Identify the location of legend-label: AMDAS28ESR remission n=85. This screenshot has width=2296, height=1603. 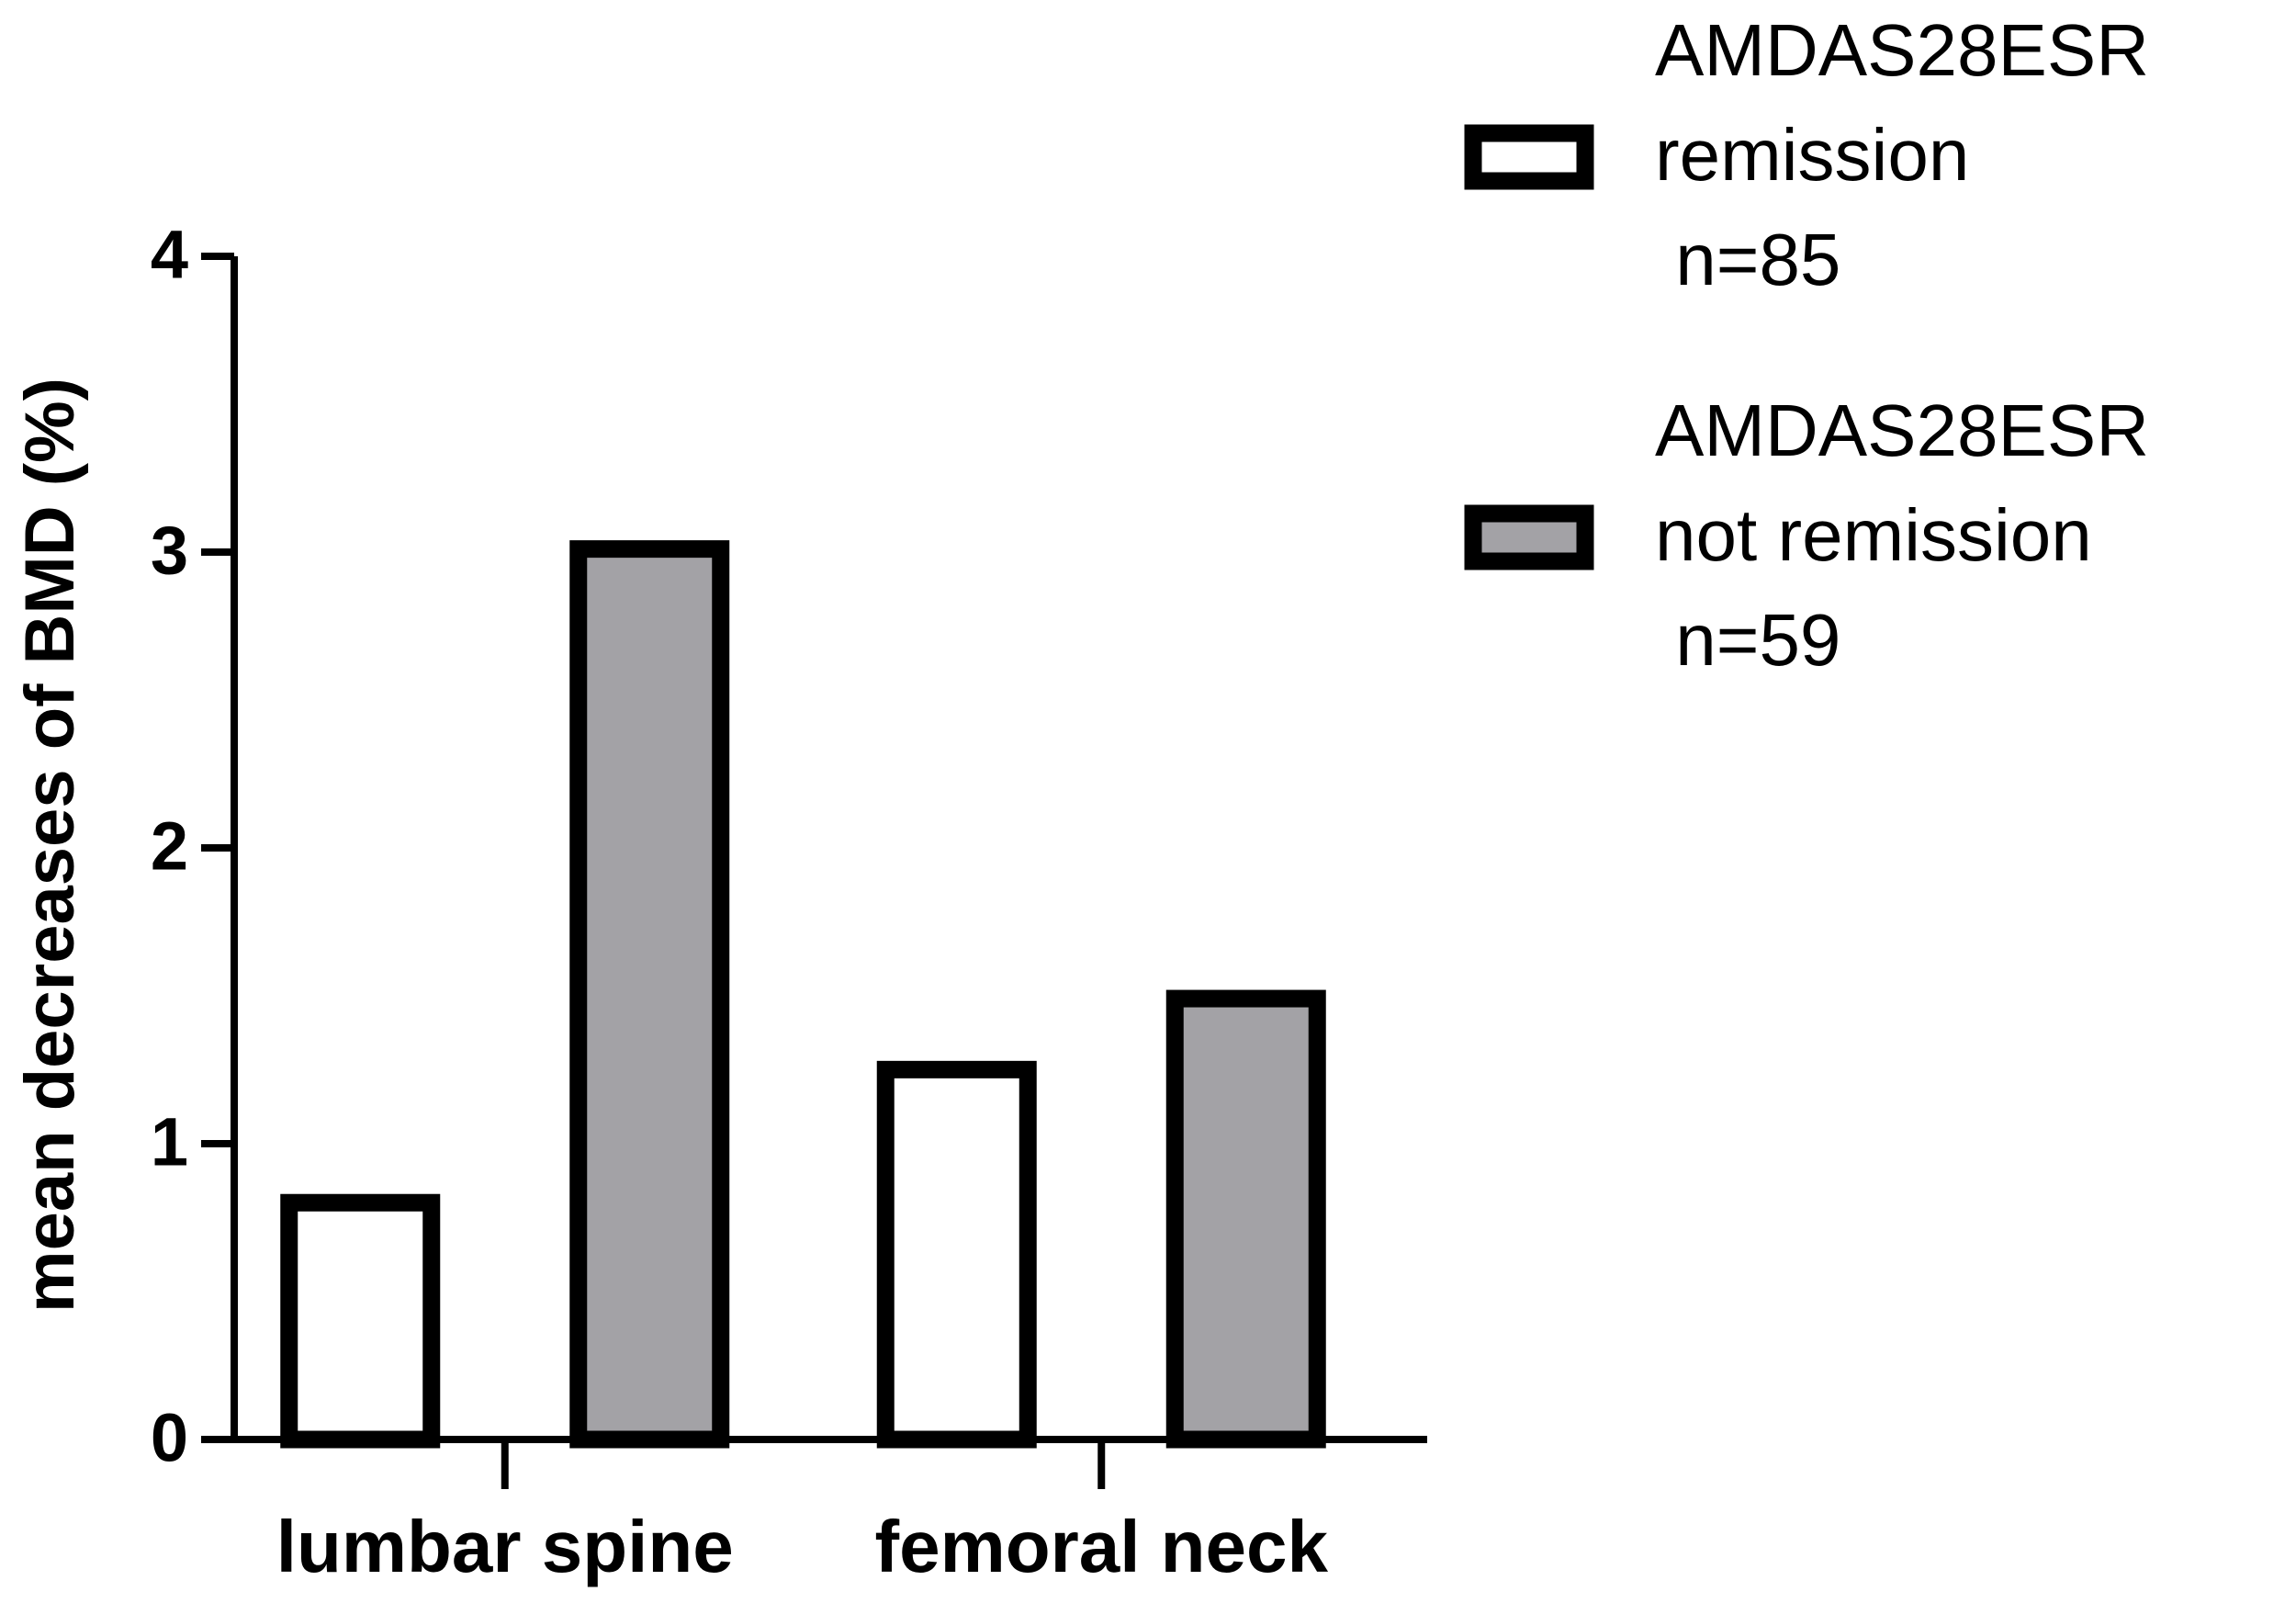
(1902, 154).